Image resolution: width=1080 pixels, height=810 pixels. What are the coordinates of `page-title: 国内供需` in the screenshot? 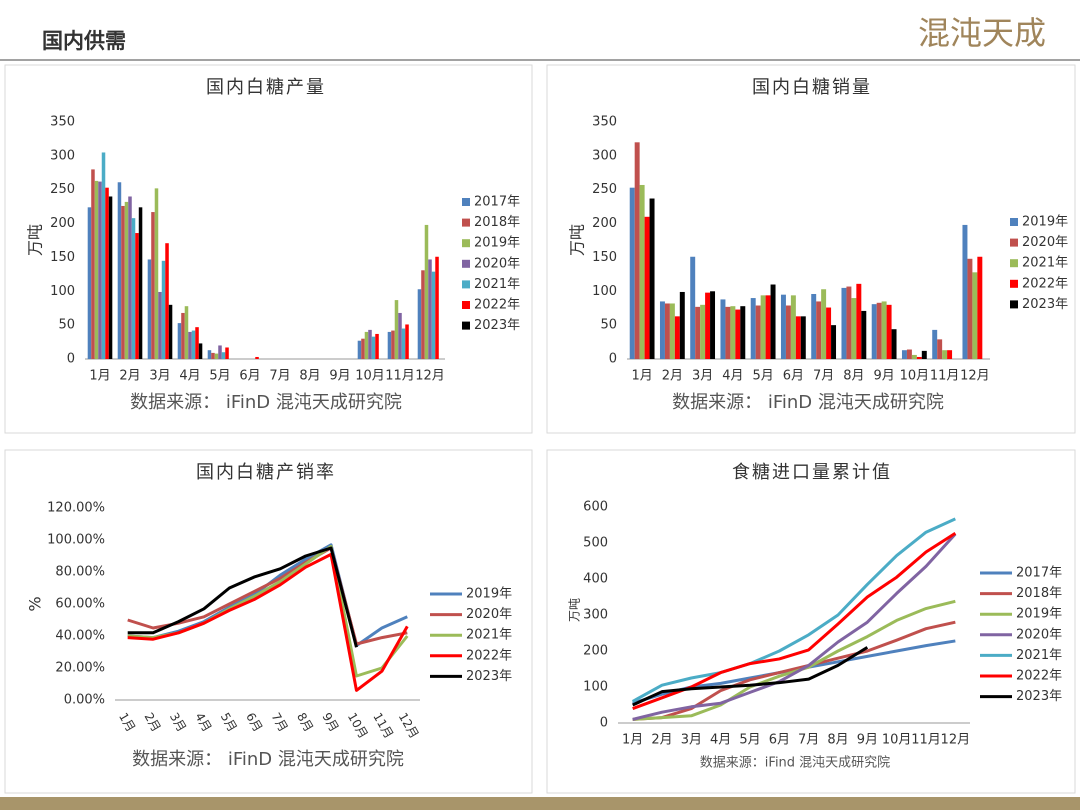 It's located at (84, 41).